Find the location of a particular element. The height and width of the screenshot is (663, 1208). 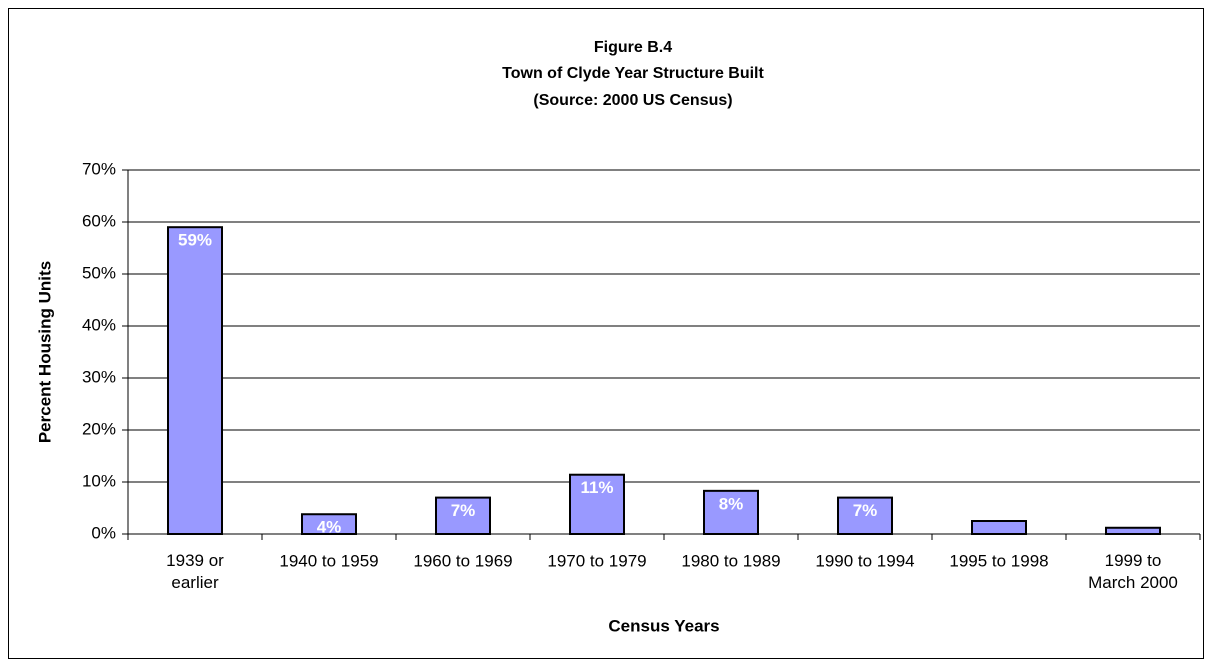

y-tick-label: 20% is located at coordinates (99, 428).